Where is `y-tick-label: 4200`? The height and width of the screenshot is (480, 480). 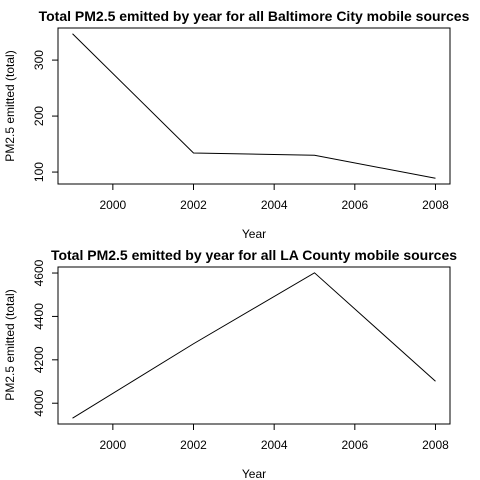
y-tick-label: 4200 is located at coordinates (39, 359).